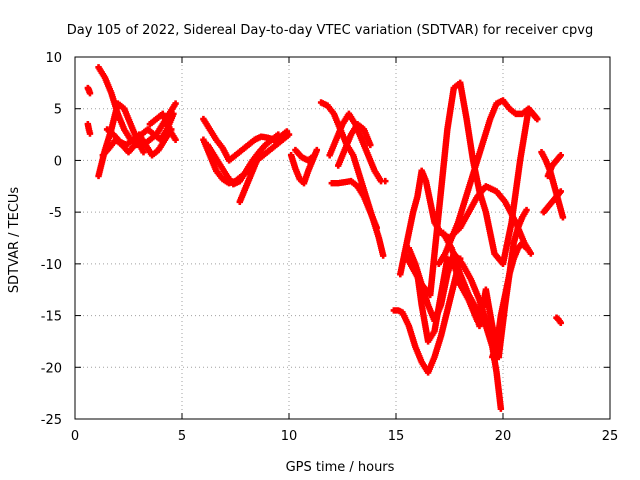  I want to click on series-s6, so click(139, 142).